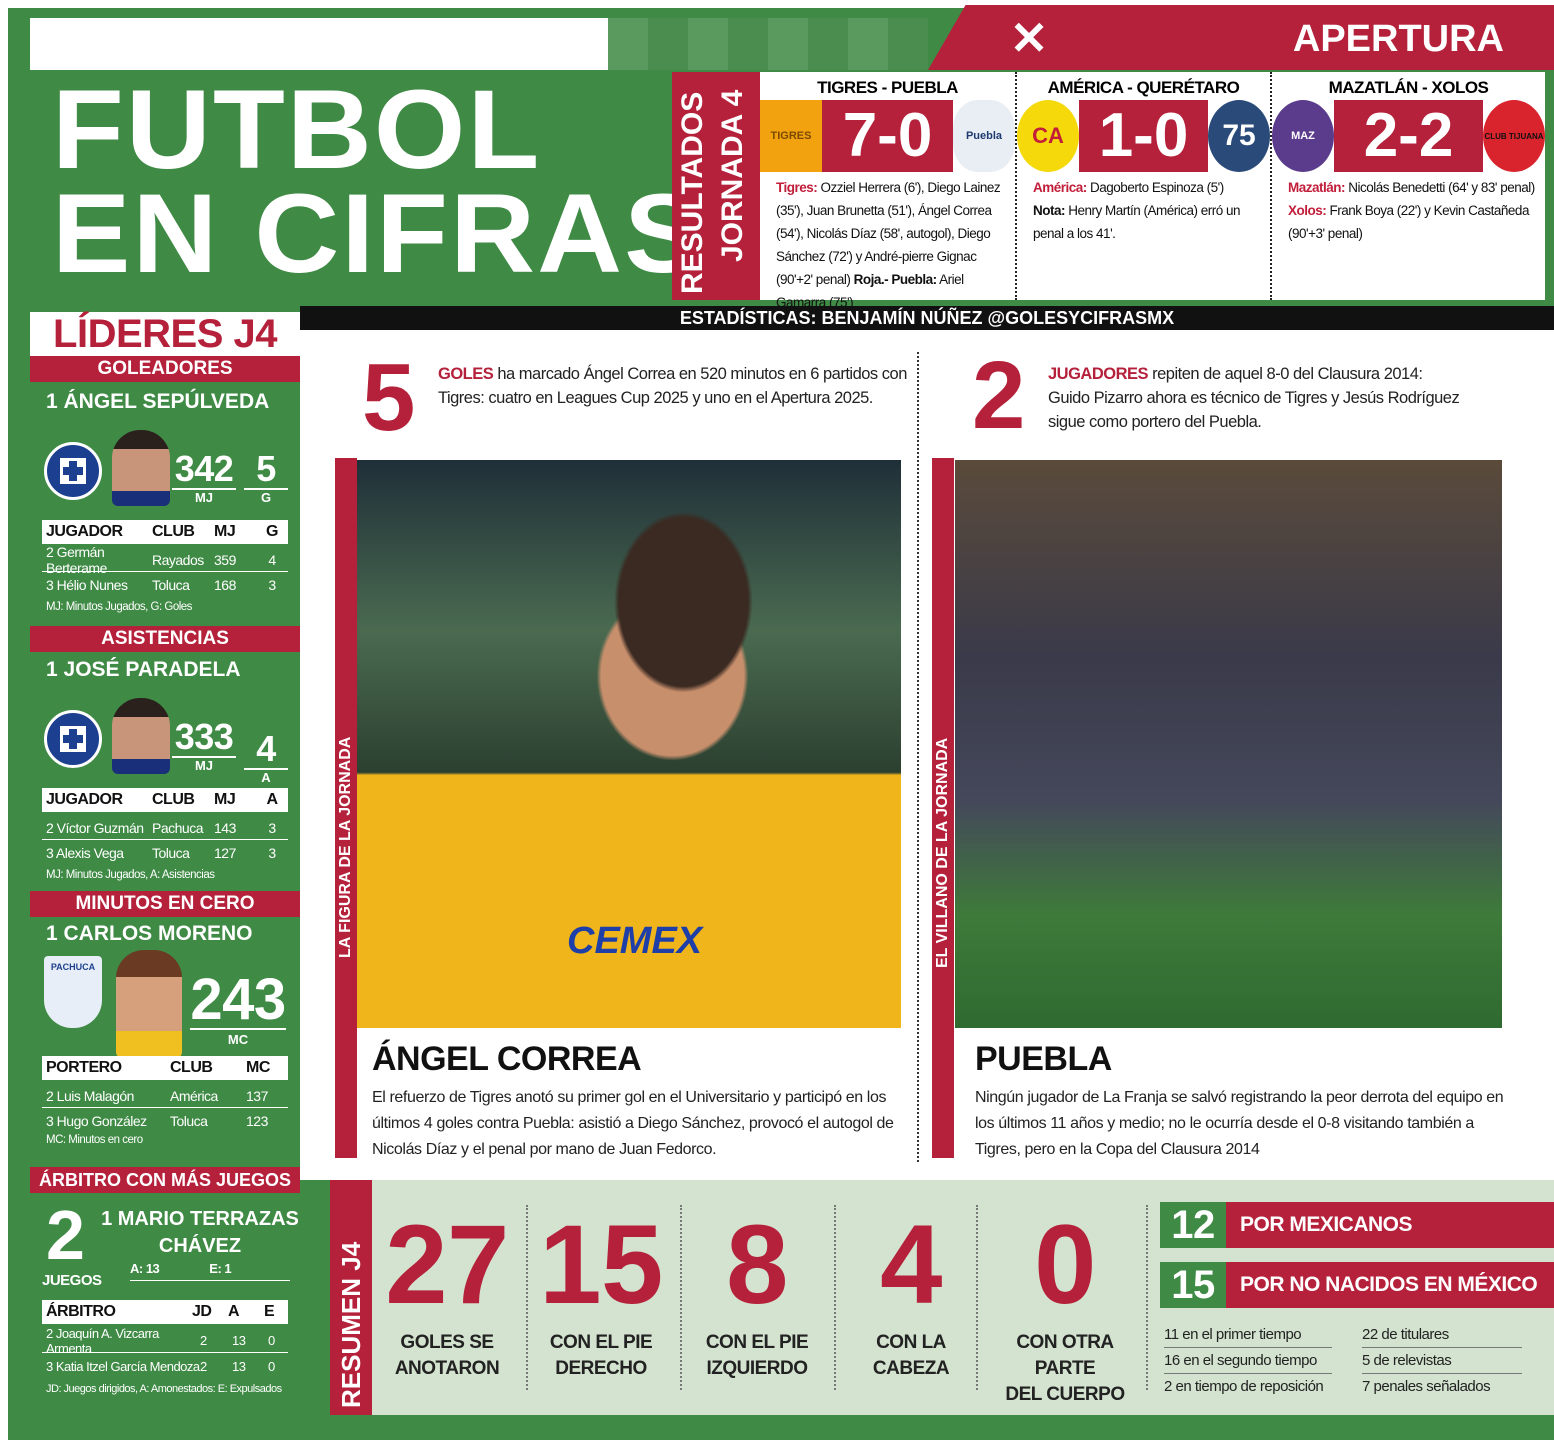 Image resolution: width=1554 pixels, height=1447 pixels. What do you see at coordinates (96, 1121) in the screenshot?
I see `cell: 3 Hugo González` at bounding box center [96, 1121].